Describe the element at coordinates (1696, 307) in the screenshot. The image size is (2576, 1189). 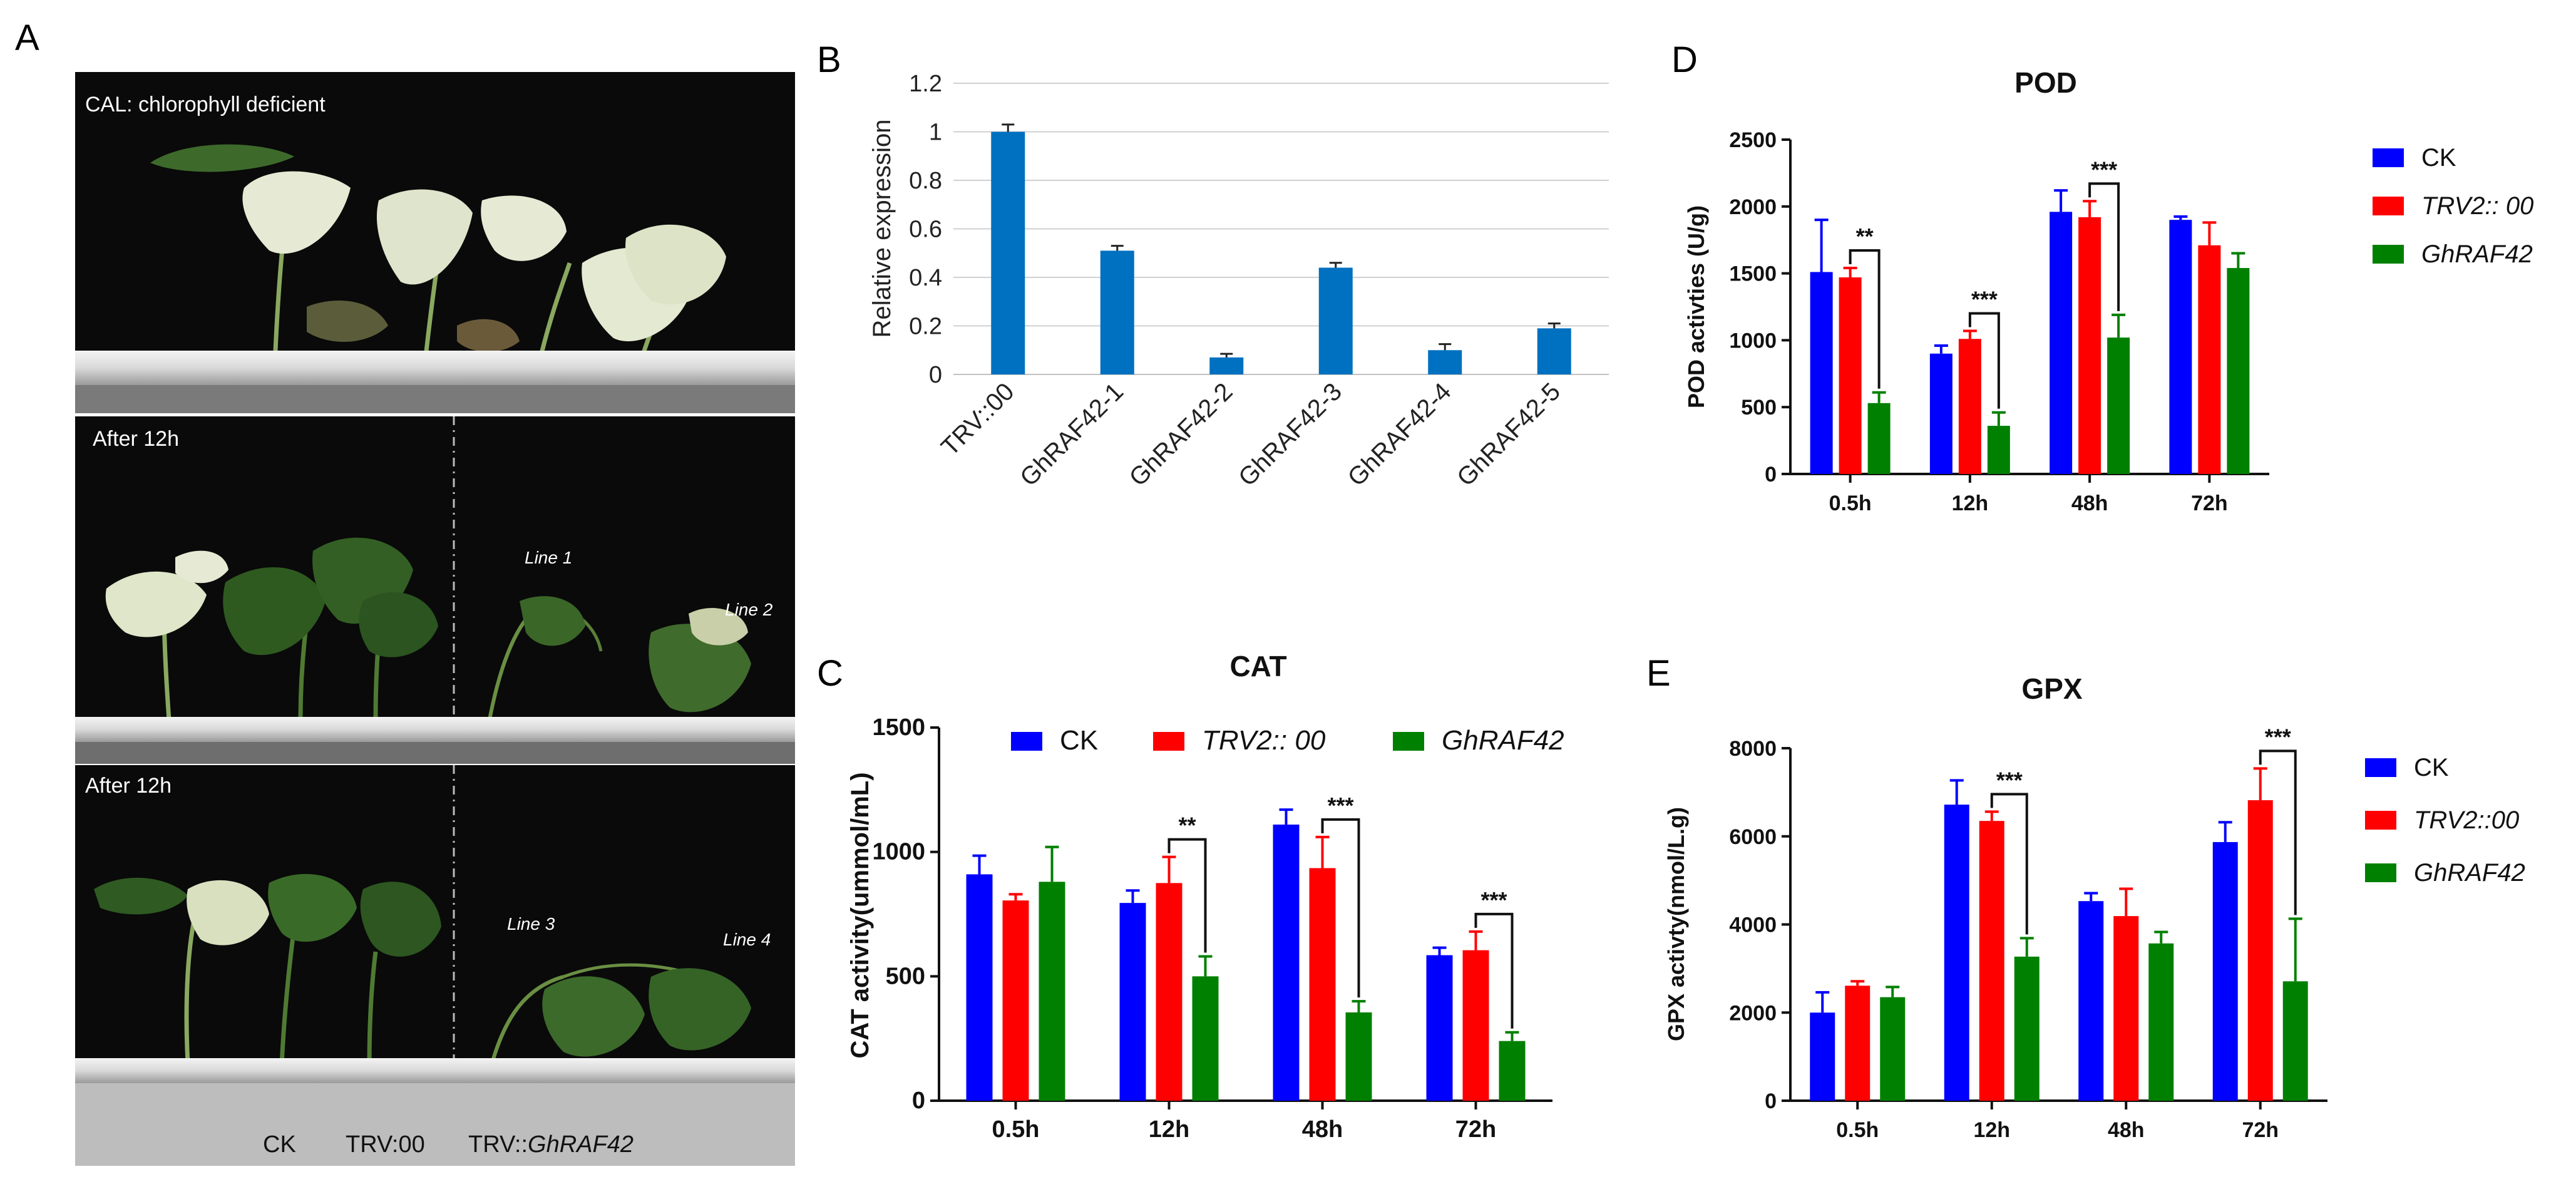
I see `y-axis-label: POD activties (U/g)` at that location.